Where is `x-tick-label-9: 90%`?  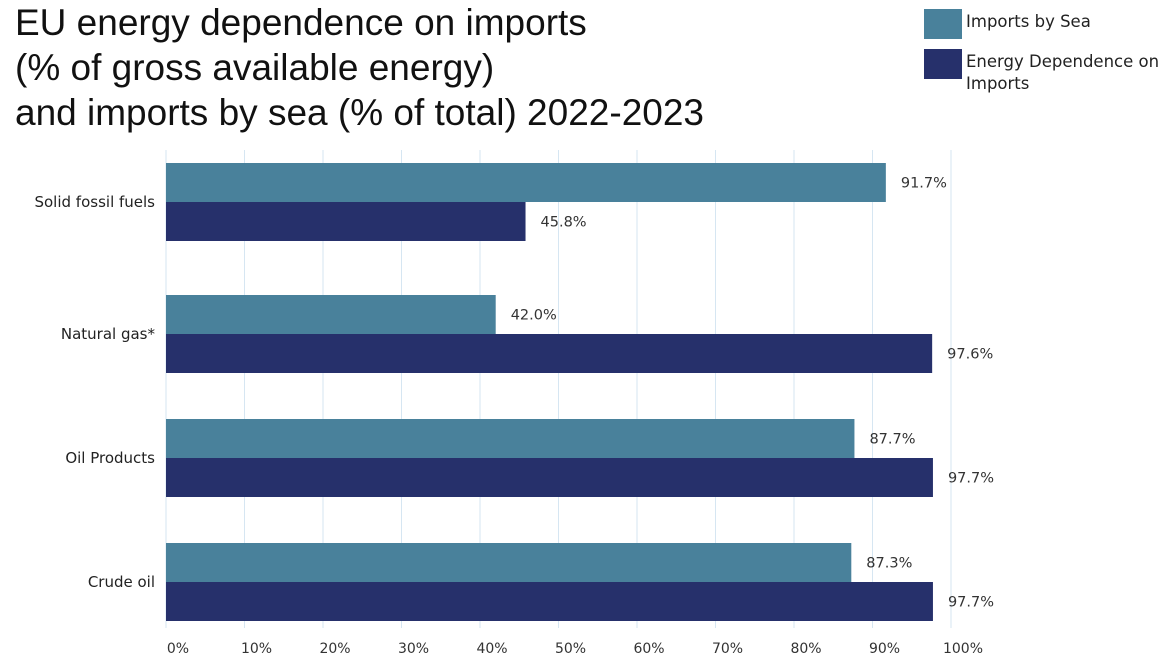
x-tick-label-9: 90% is located at coordinates (884, 649).